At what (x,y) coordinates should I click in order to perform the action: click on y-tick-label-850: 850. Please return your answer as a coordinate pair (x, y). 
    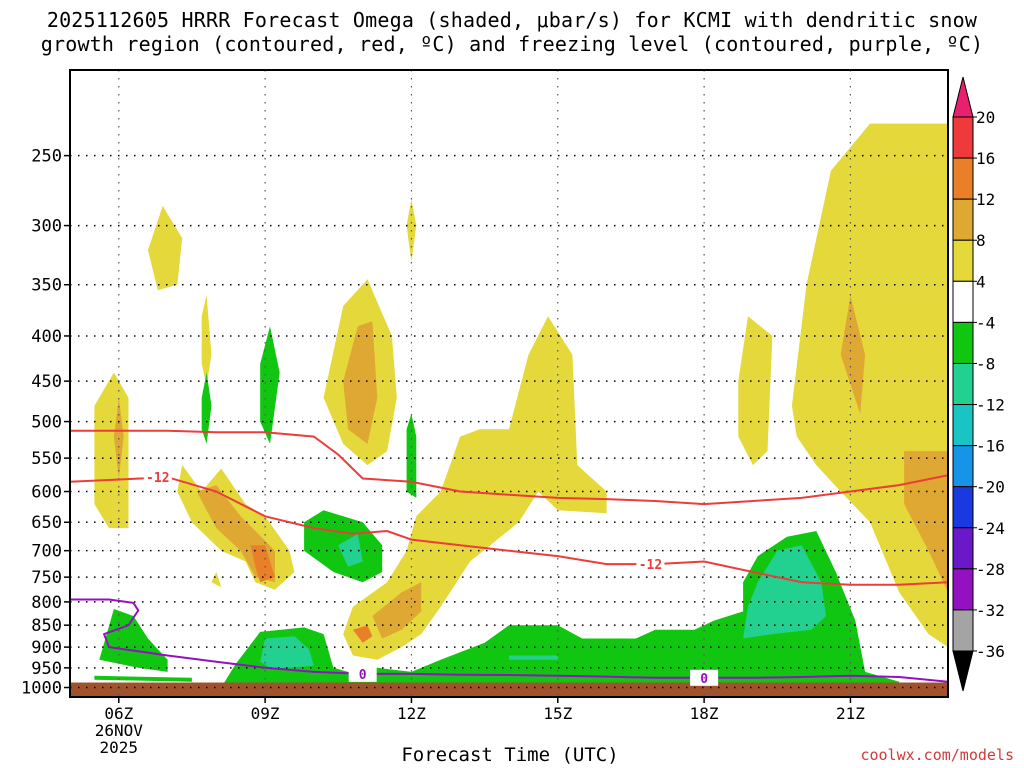
    Looking at the image, I should click on (46, 626).